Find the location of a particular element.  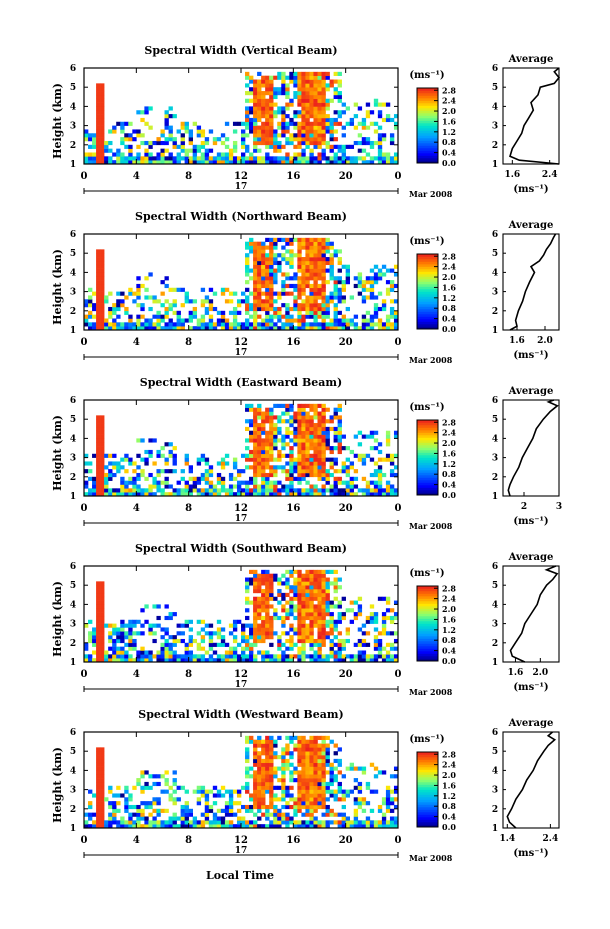

date-label: Mar 2008 is located at coordinates (431, 360).